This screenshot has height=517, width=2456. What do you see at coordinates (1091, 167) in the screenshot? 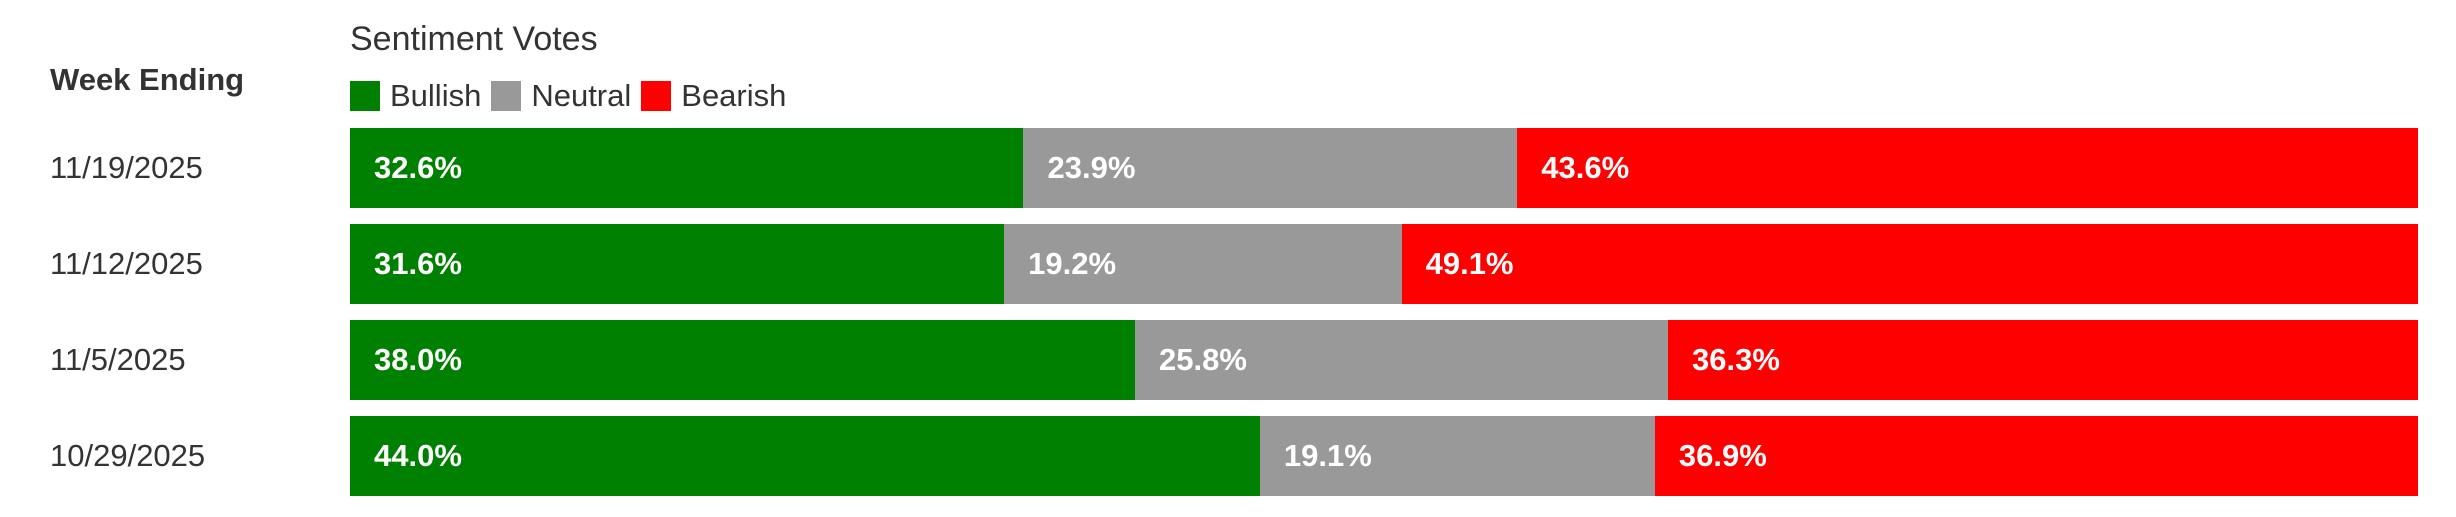
I see `data-label: 23.9%` at bounding box center [1091, 167].